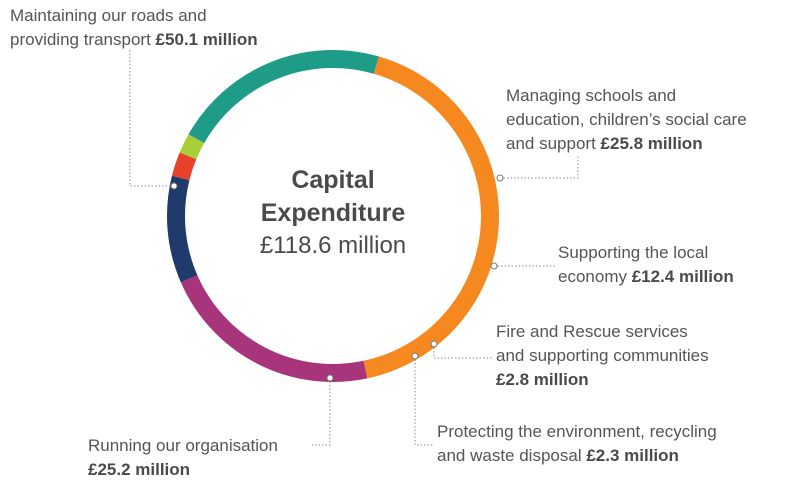  What do you see at coordinates (591, 95) in the screenshot?
I see `label-schools-line1: Managing schools and` at bounding box center [591, 95].